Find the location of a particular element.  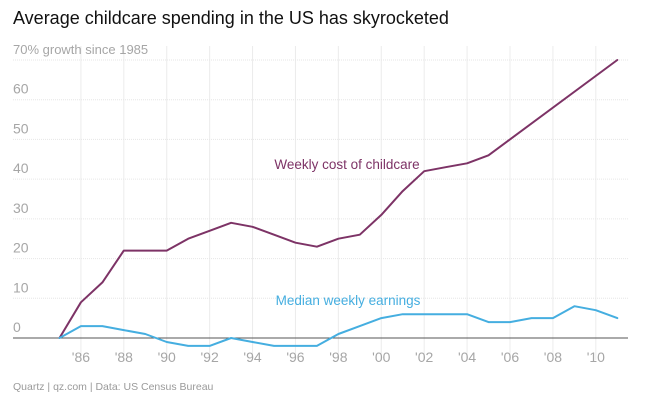

y-tick-label: 70% growth since 1985 is located at coordinates (80, 49).